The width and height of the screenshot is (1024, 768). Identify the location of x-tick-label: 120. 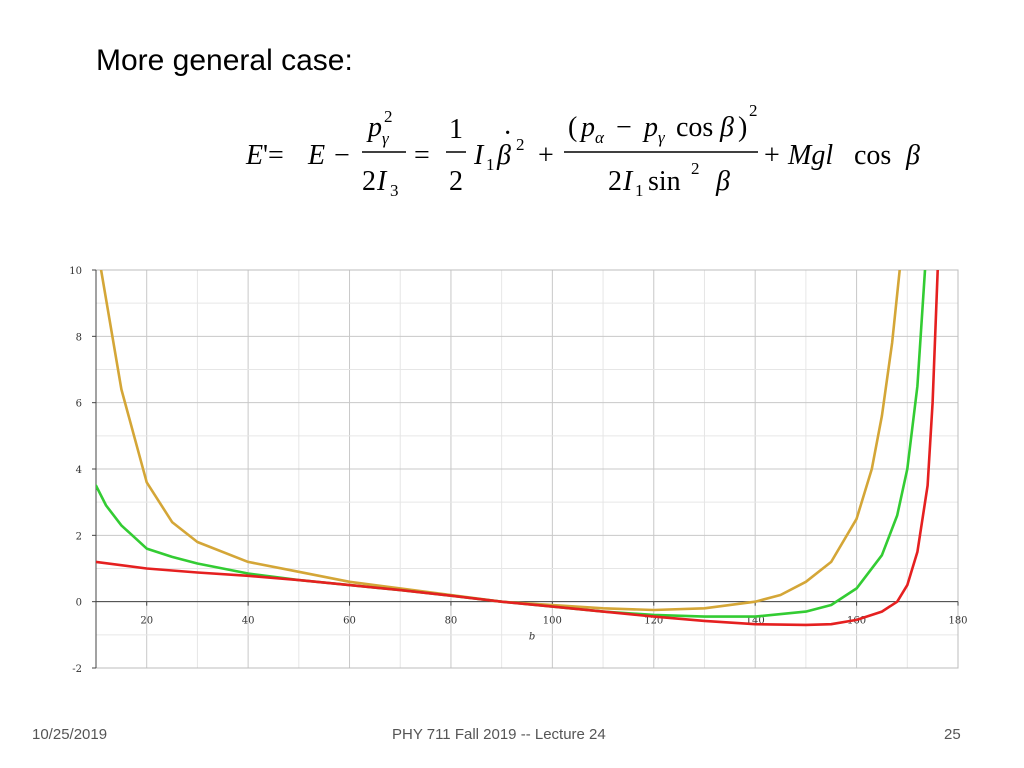
(653, 621).